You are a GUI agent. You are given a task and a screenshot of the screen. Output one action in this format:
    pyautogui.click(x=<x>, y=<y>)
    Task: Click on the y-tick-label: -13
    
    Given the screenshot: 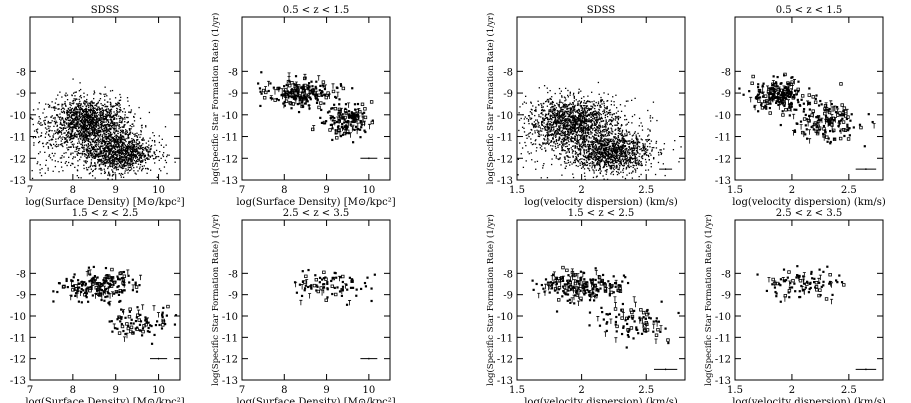 What is the action you would take?
    pyautogui.click(x=18, y=181)
    